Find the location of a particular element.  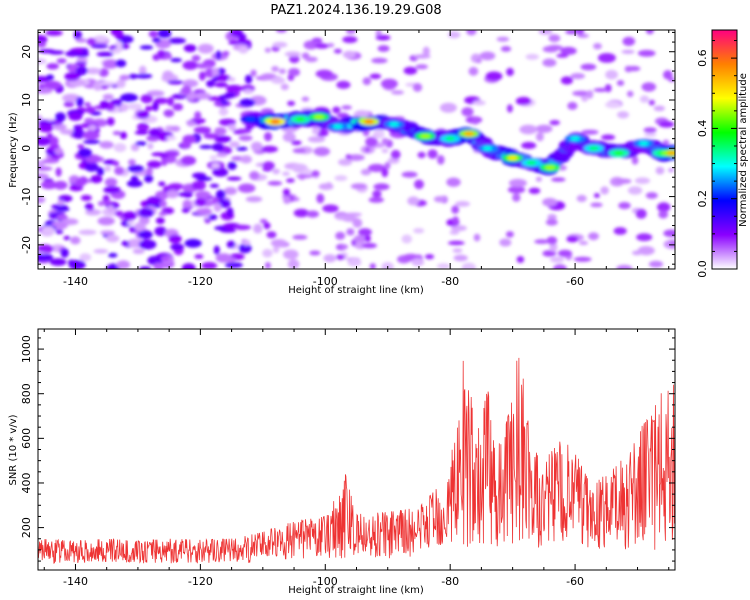

snr-x-axis-label: Height of straight line (km) is located at coordinates (356, 590).